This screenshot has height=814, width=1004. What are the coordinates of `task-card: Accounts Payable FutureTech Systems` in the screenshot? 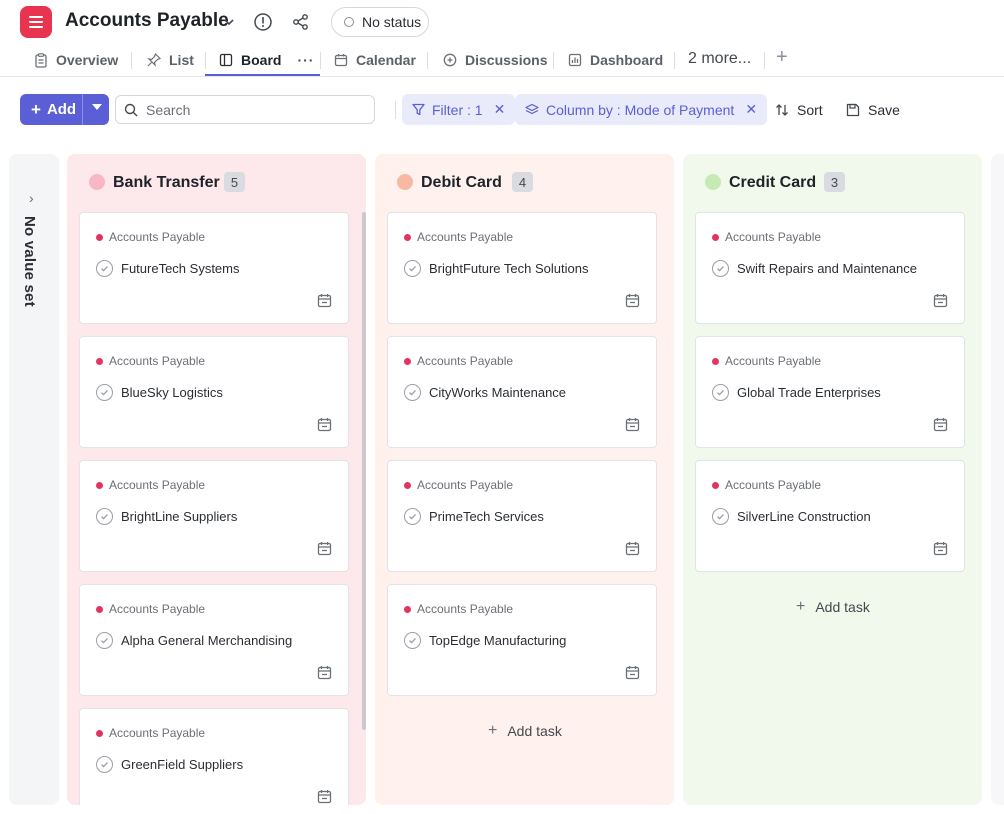 It's located at (214, 268).